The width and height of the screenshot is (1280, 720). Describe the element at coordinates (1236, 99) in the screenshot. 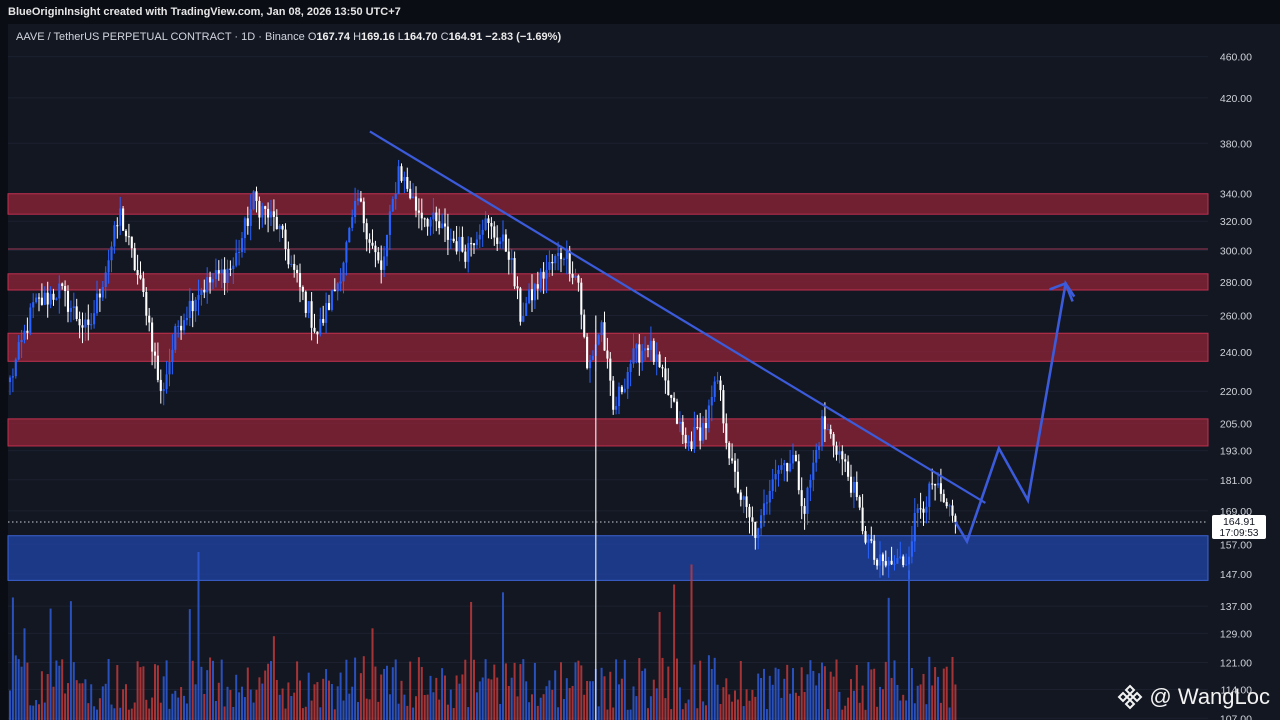

I see `price-tick-label: 420.00` at that location.